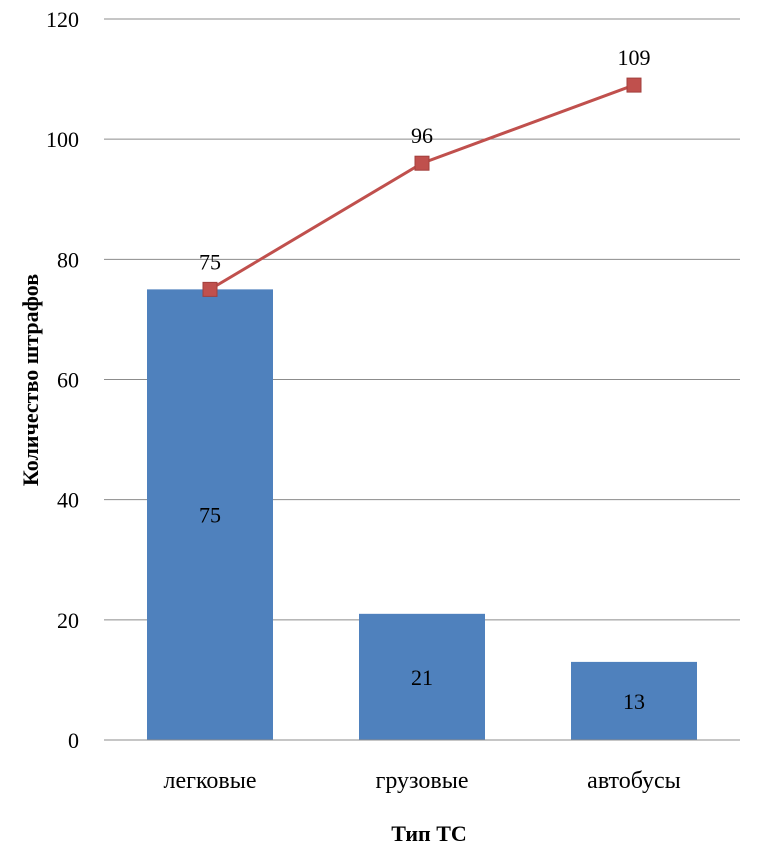  Describe the element at coordinates (634, 57) in the screenshot. I see `line-data-label: 109` at that location.